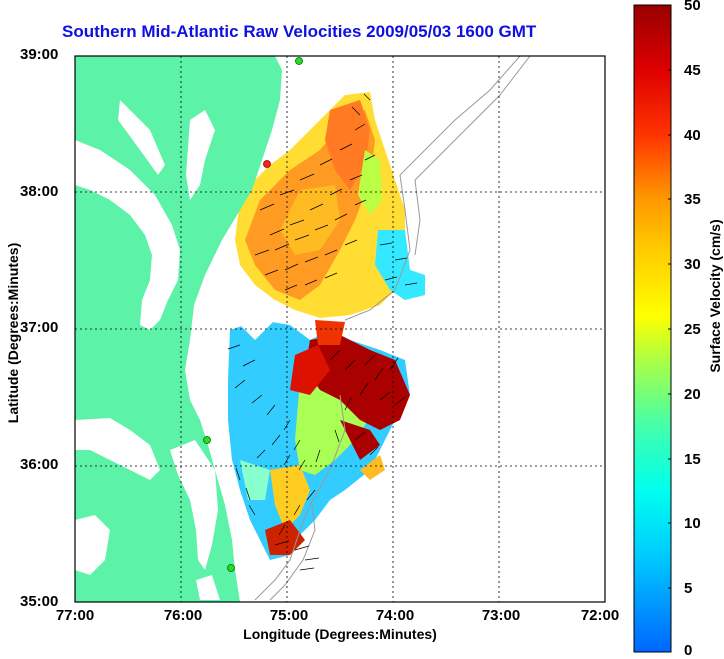 The width and height of the screenshot is (724, 659). Describe the element at coordinates (669, 329) in the screenshot. I see `colorbar-ticks` at that location.